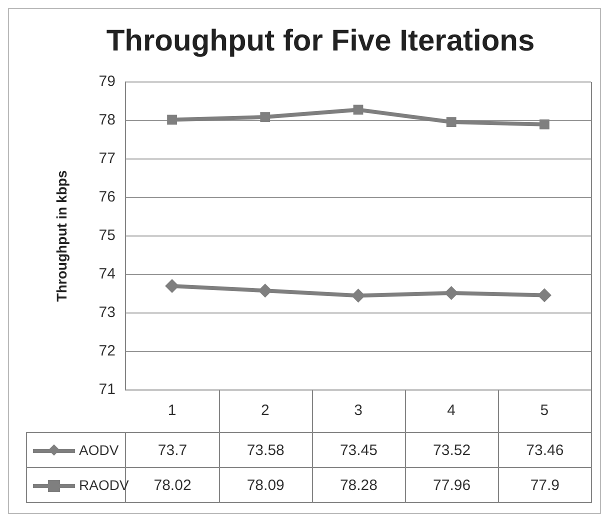 This screenshot has width=611, height=525. Describe the element at coordinates (359, 485) in the screenshot. I see `data-label: 78.28` at that location.